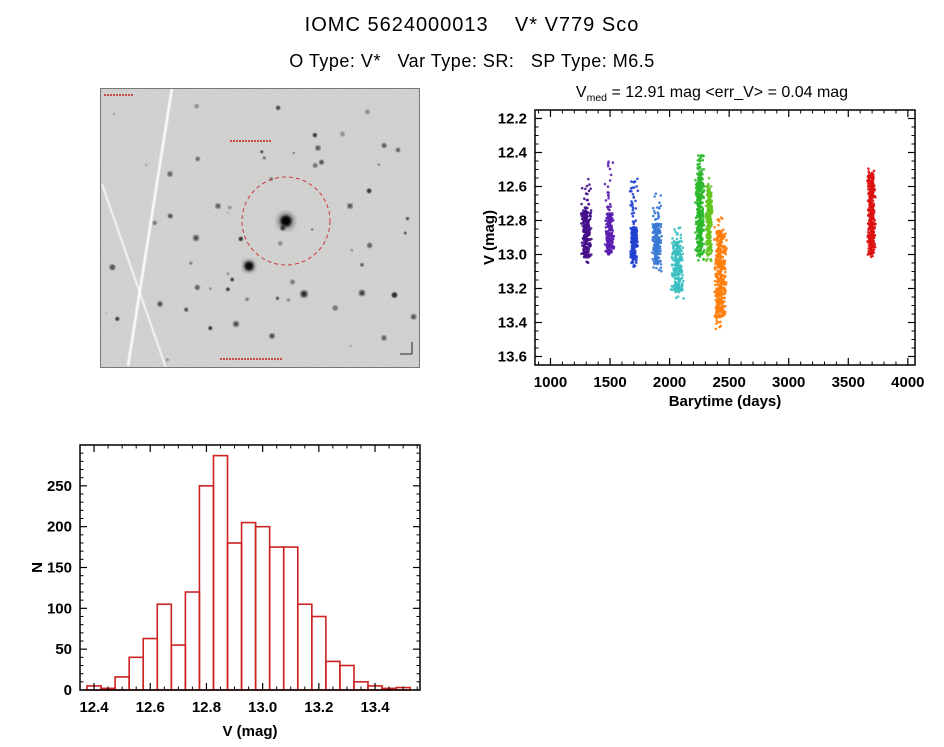 The height and width of the screenshot is (747, 944). I want to click on y-tick-label: 12.2, so click(512, 119).